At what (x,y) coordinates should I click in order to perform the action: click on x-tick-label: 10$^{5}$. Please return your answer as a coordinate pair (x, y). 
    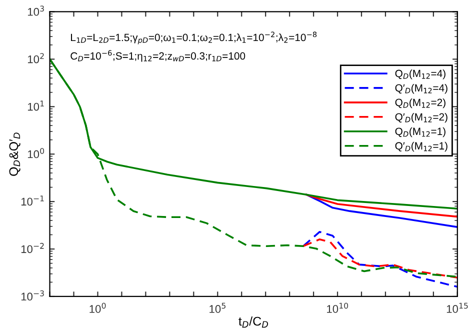
    Looking at the image, I should click on (218, 307).